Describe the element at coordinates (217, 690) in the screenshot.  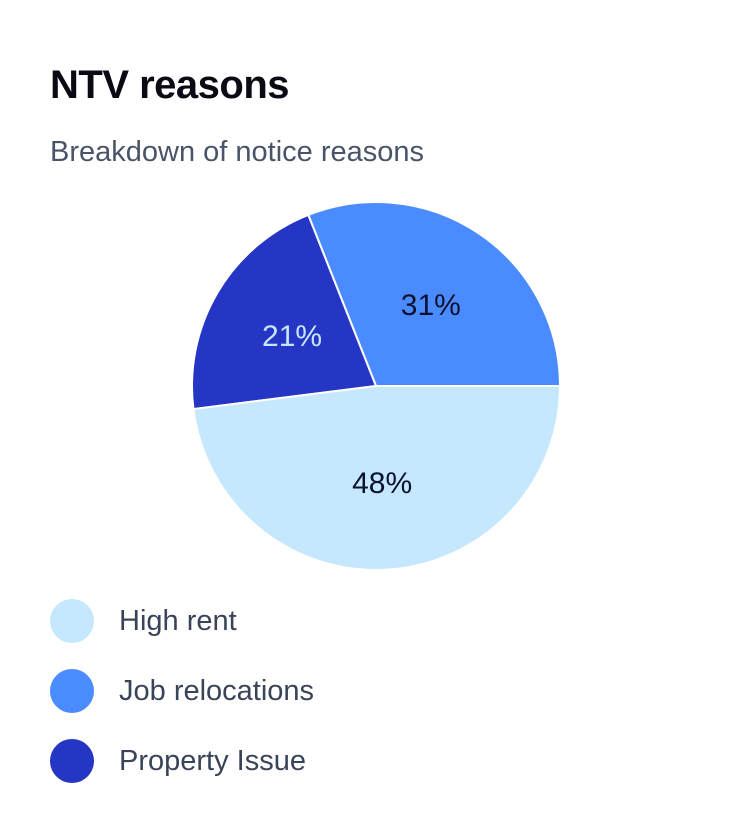
I see `legend-label: Job relocations` at that location.